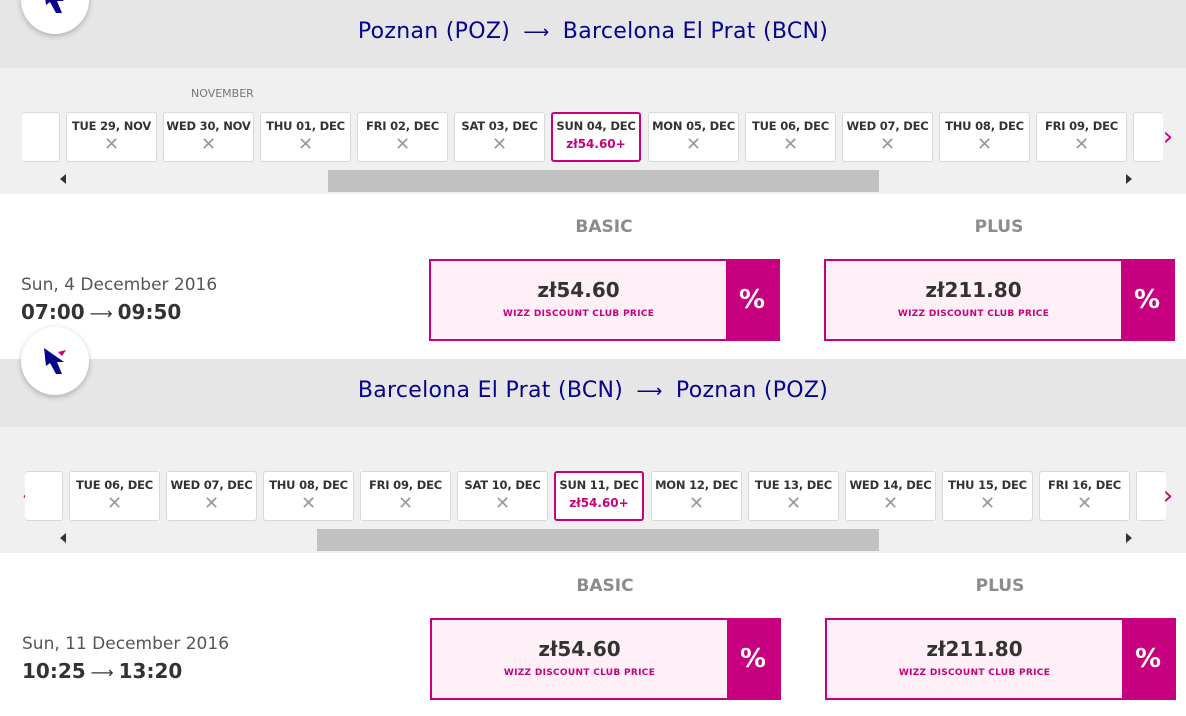 The height and width of the screenshot is (716, 1186). I want to click on date-label: MON 12, DEC, so click(696, 485).